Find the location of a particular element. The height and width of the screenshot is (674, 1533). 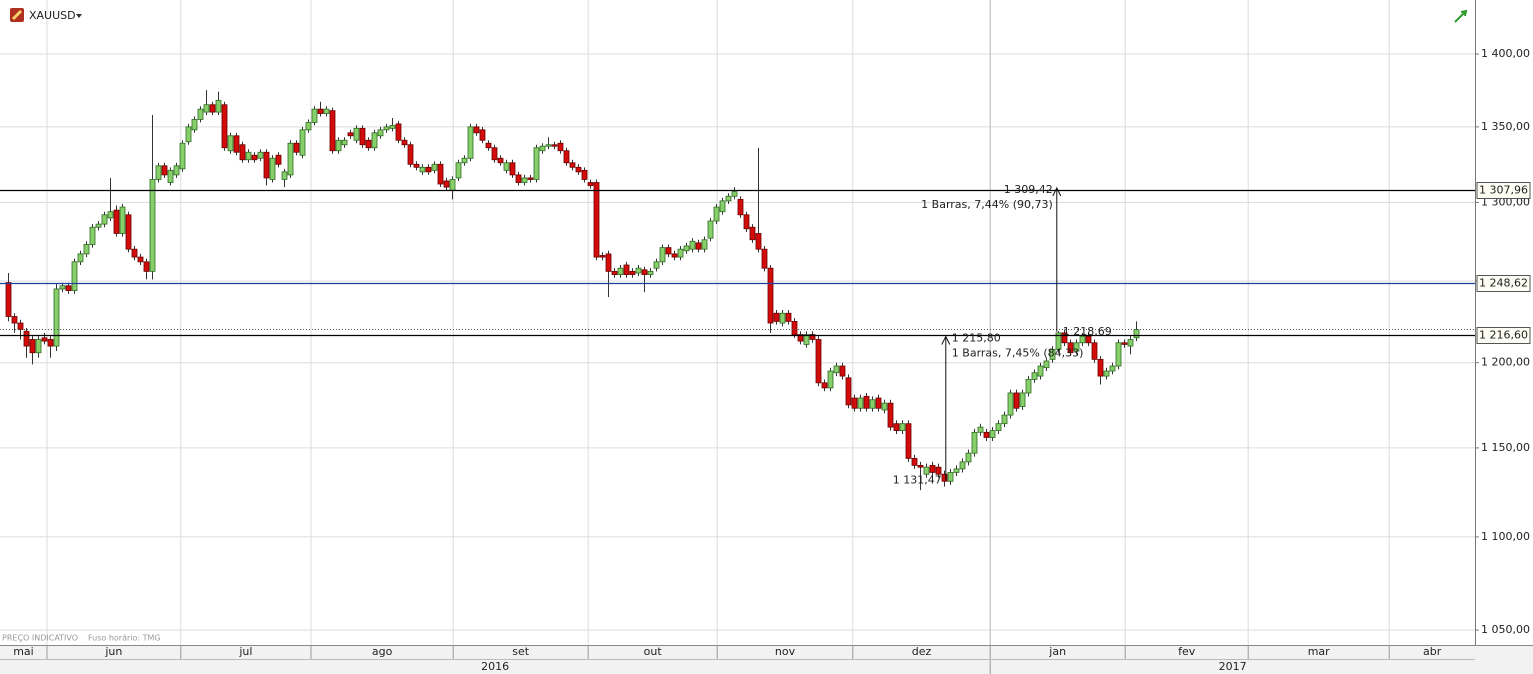

measure-from-label: 1 218,69 is located at coordinates (1087, 331).